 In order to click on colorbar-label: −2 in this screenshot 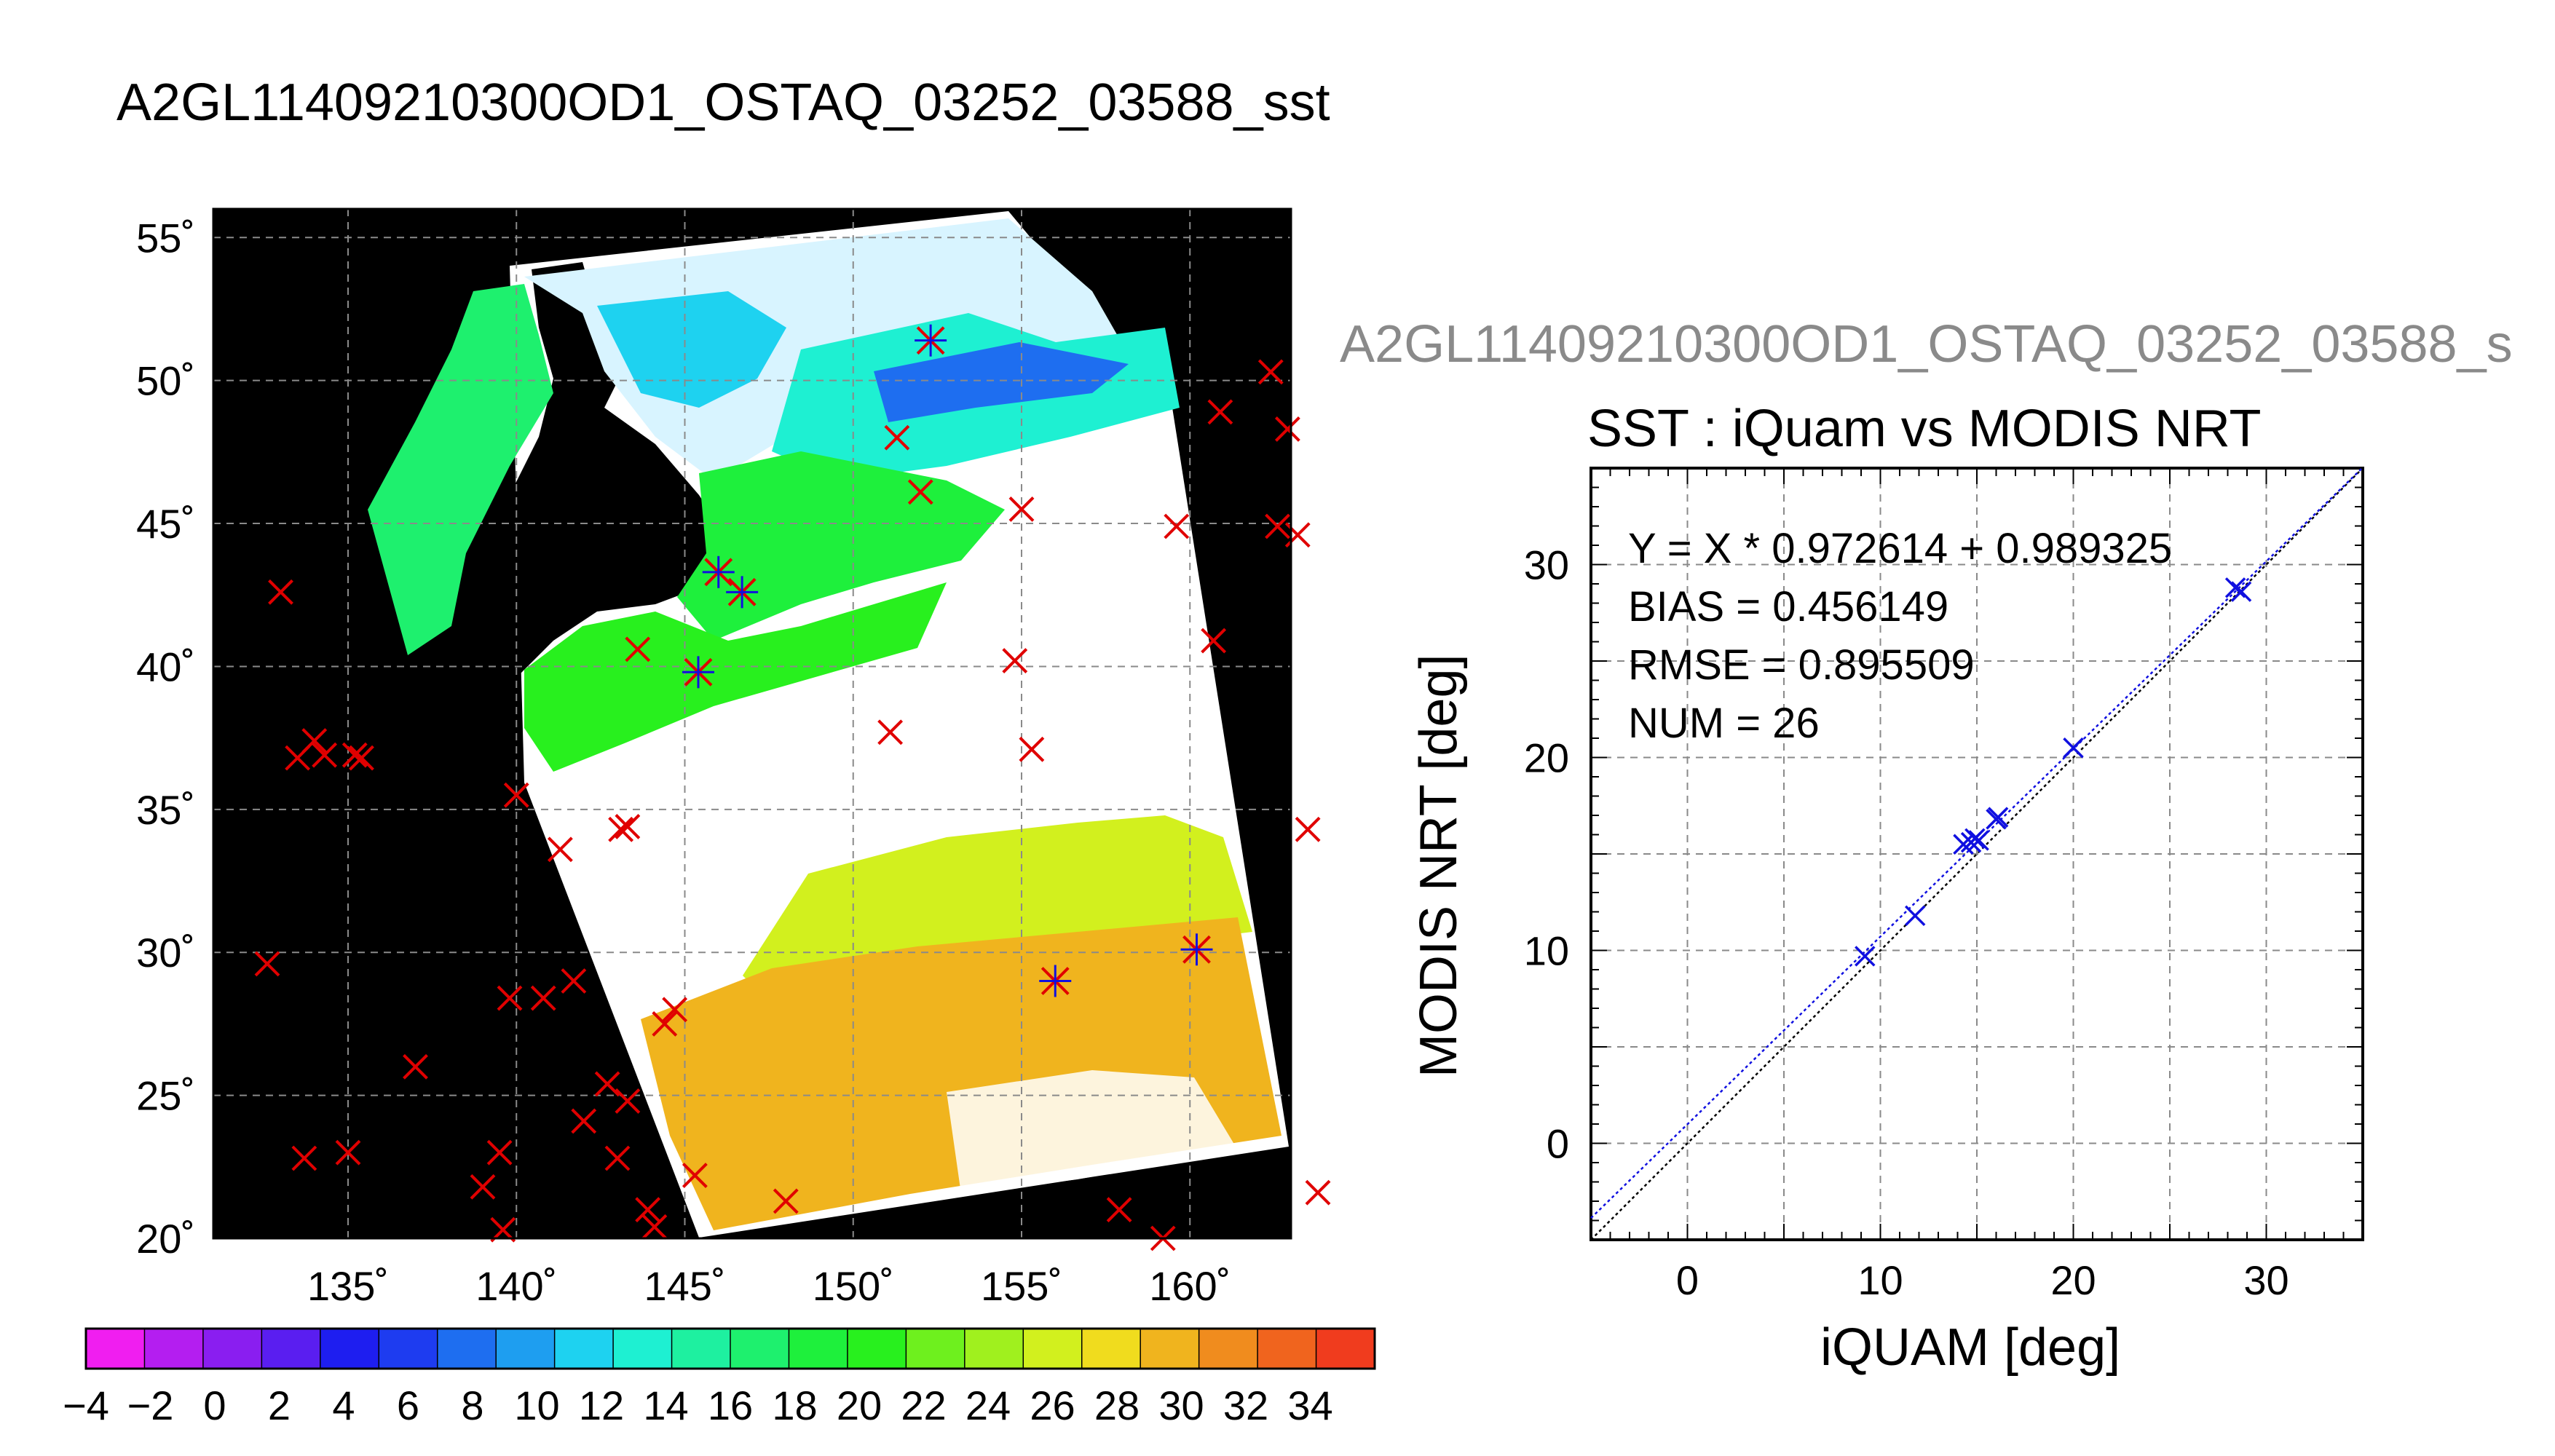, I will do `click(150, 1405)`.